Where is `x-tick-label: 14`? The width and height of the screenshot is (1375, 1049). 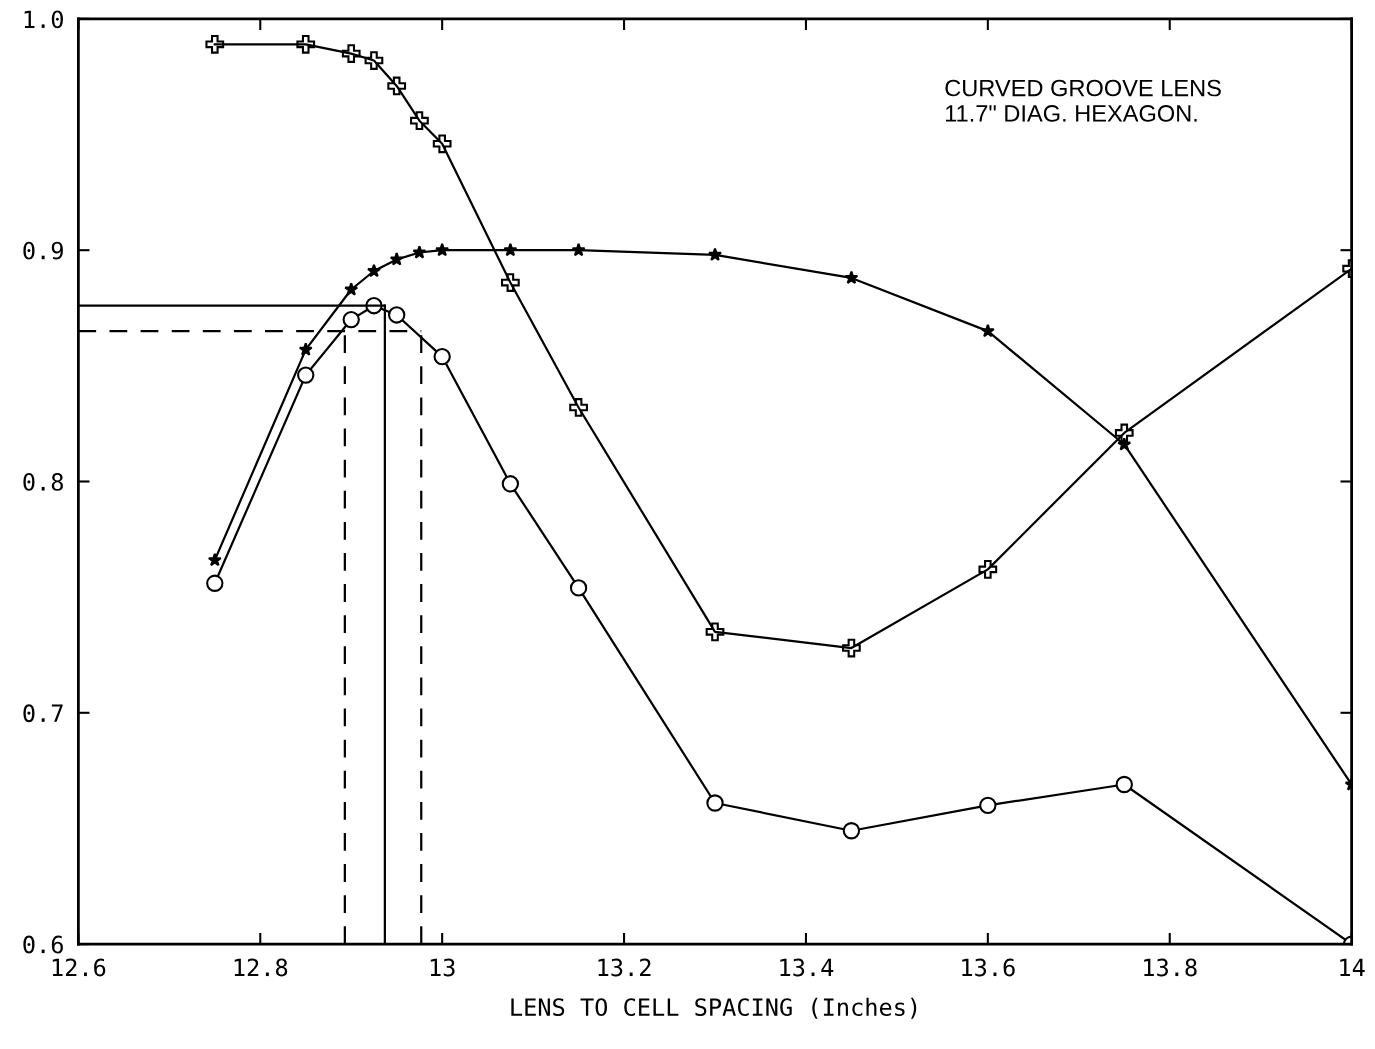
x-tick-label: 14 is located at coordinates (1352, 967).